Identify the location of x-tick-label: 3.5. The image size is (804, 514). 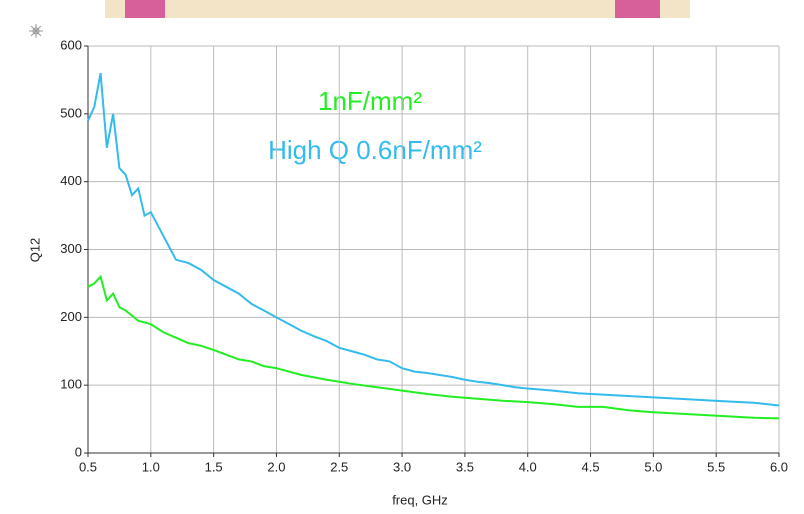
(465, 466).